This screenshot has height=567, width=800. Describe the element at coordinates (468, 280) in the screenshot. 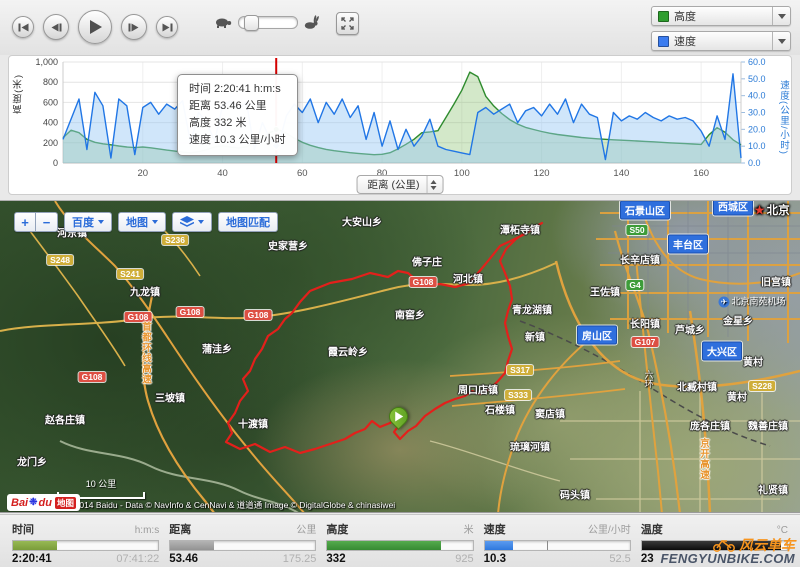

I see `map-label-town: 河北镇` at that location.